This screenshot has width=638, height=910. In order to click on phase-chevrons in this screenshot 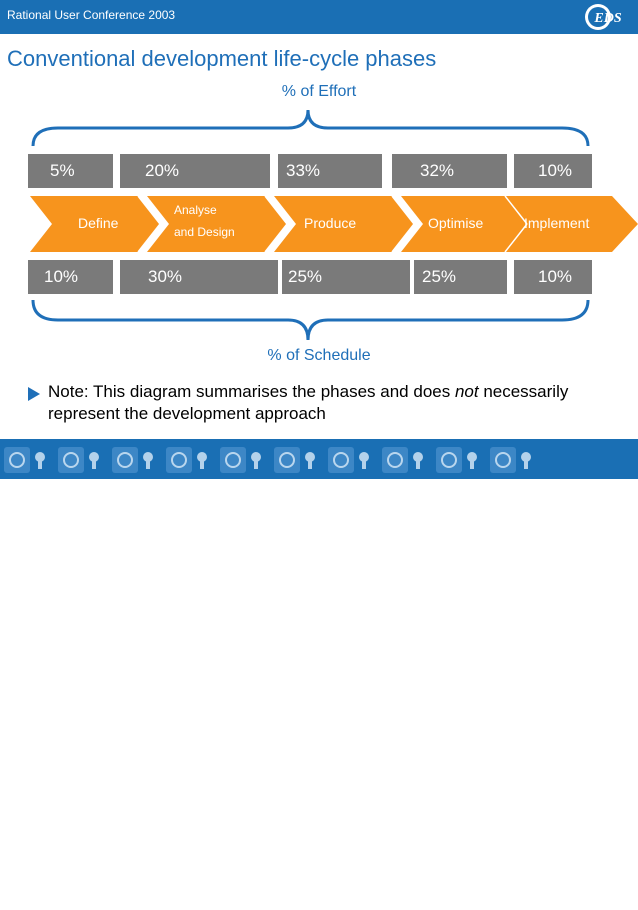, I will do `click(334, 224)`.